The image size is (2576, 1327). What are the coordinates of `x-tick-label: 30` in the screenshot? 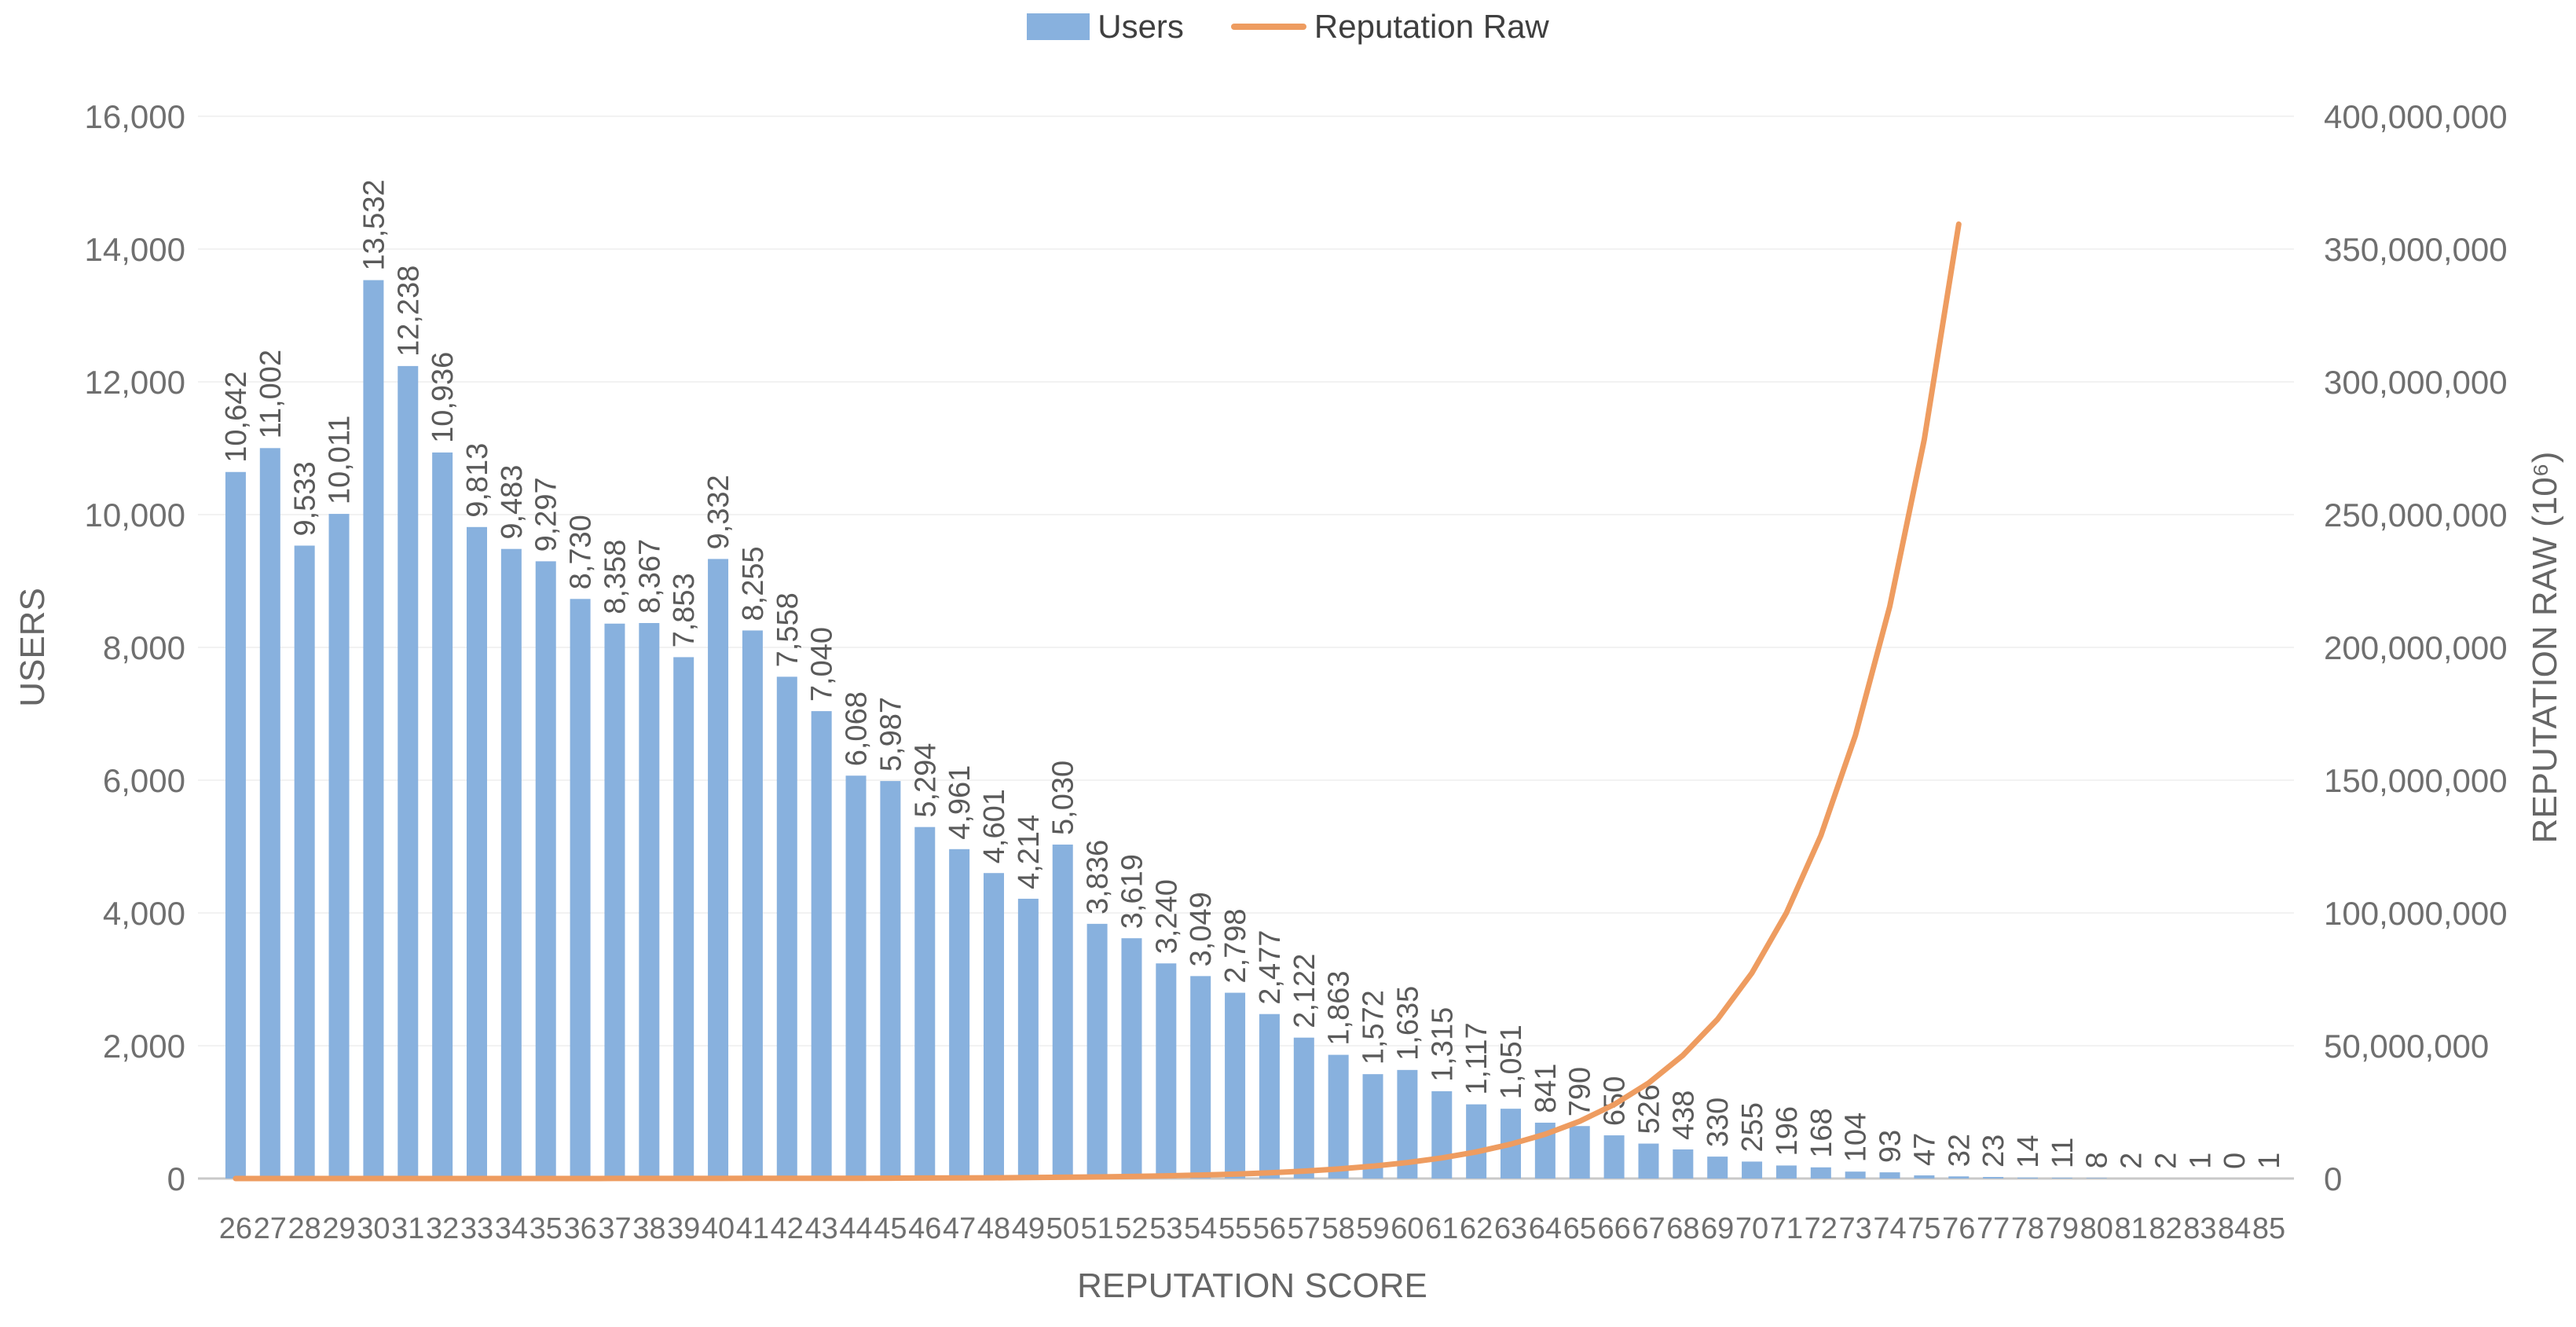 It's located at (373, 1229).